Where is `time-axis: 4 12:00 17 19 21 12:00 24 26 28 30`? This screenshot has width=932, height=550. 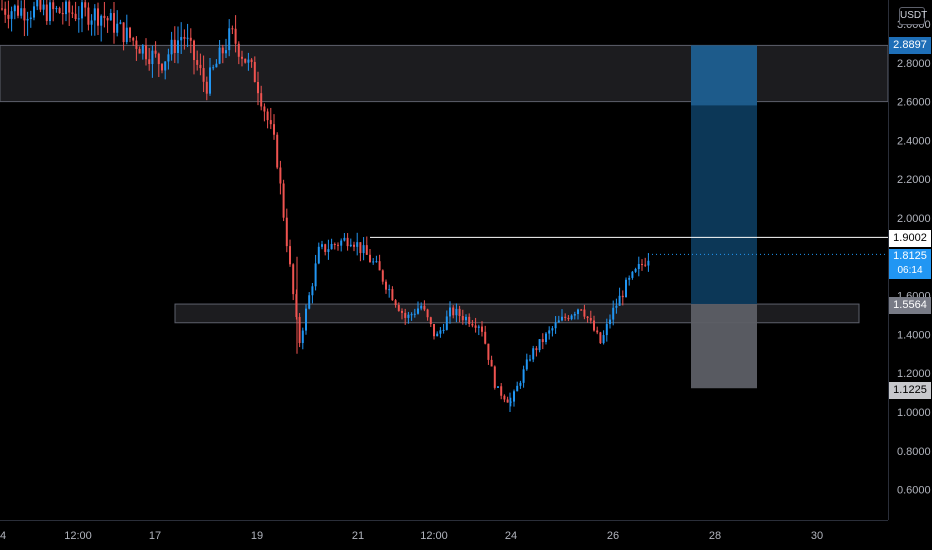
time-axis: 4 12:00 17 19 21 12:00 24 26 28 30 is located at coordinates (411, 536).